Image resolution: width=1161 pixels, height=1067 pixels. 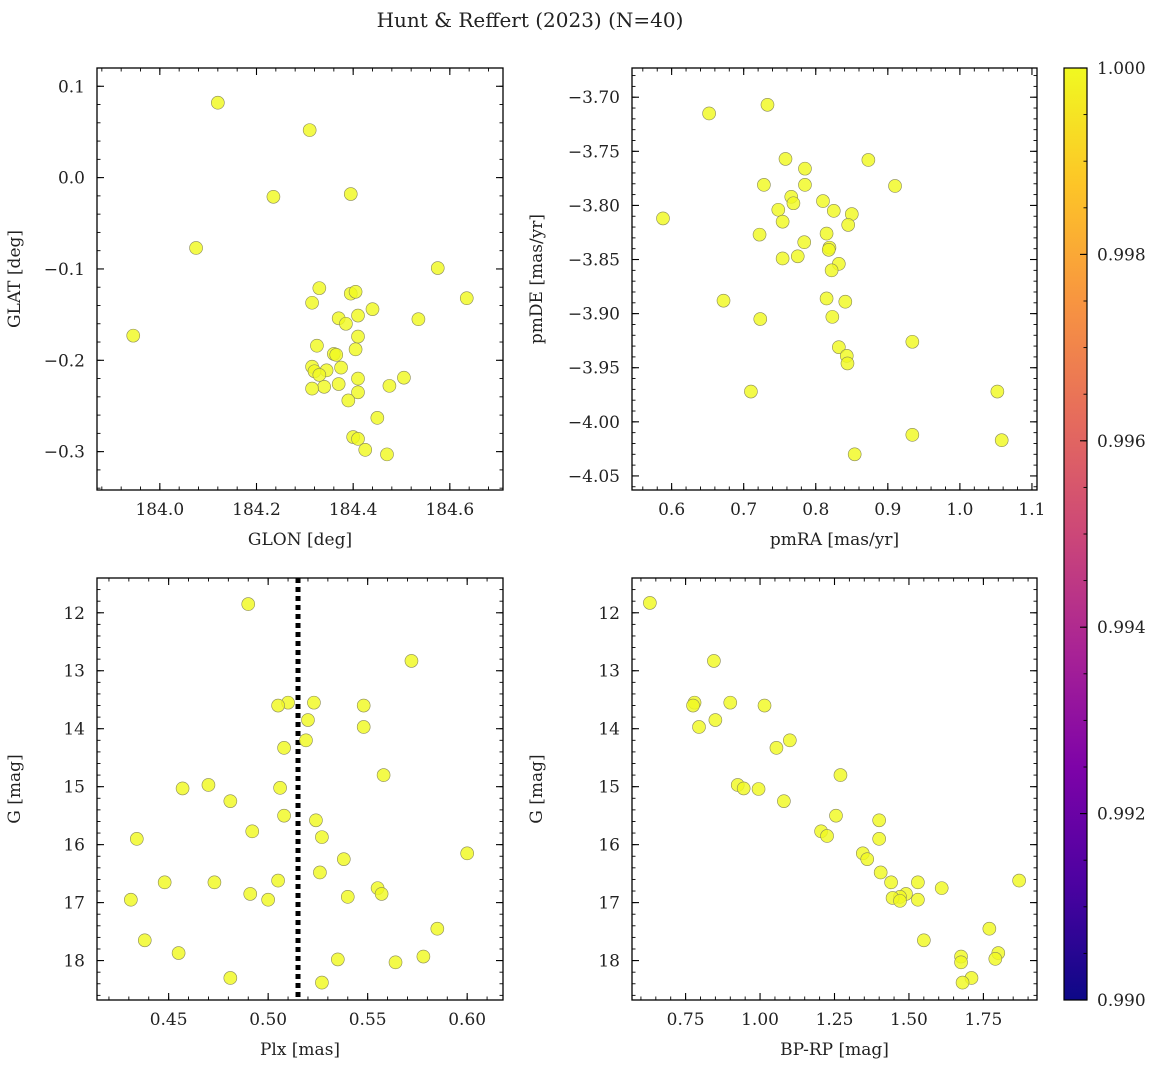 I want to click on x-tick-label: 0.75, so click(x=686, y=1020).